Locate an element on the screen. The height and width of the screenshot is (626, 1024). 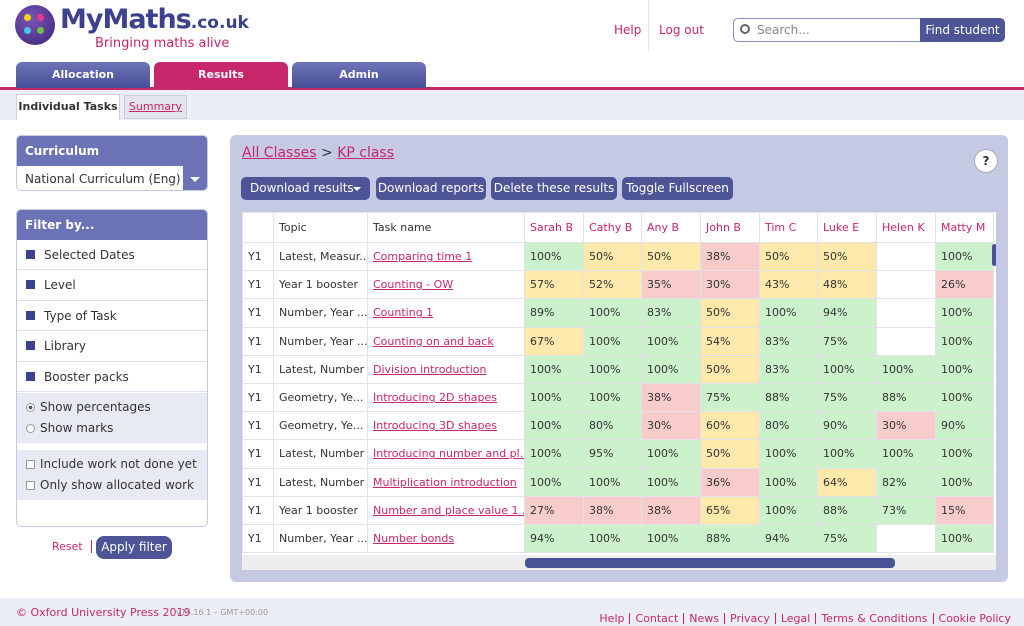
curriculum-select: National Curriculum (Eng) is located at coordinates (112, 178).